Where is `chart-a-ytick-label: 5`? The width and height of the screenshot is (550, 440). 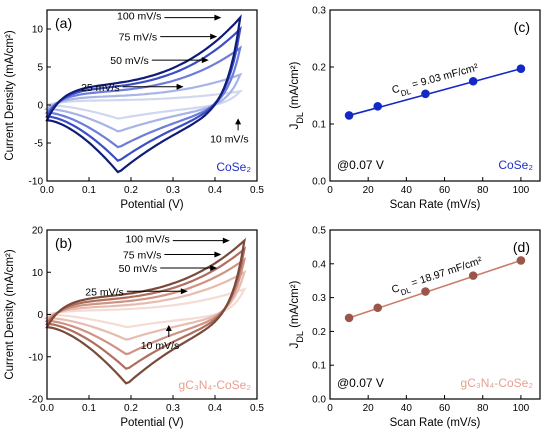 chart-a-ytick-label: 5 is located at coordinates (40, 68).